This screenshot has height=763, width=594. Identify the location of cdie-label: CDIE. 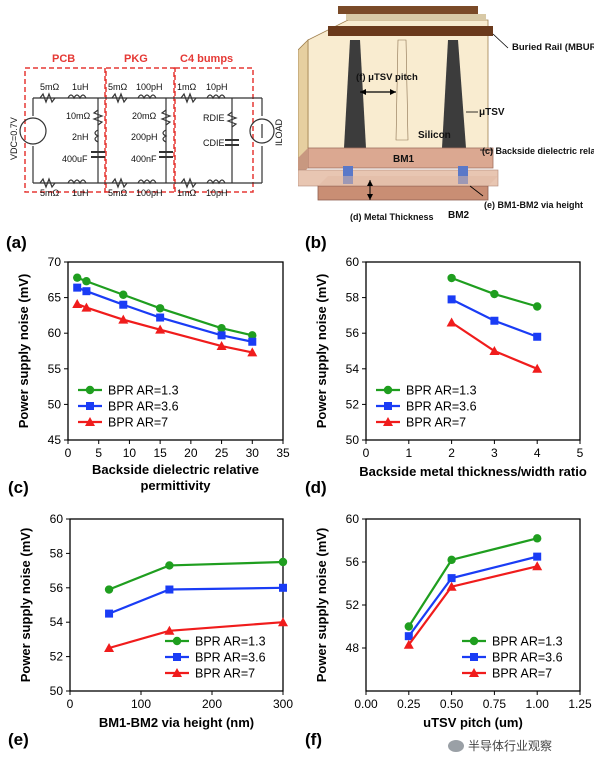
(214, 143).